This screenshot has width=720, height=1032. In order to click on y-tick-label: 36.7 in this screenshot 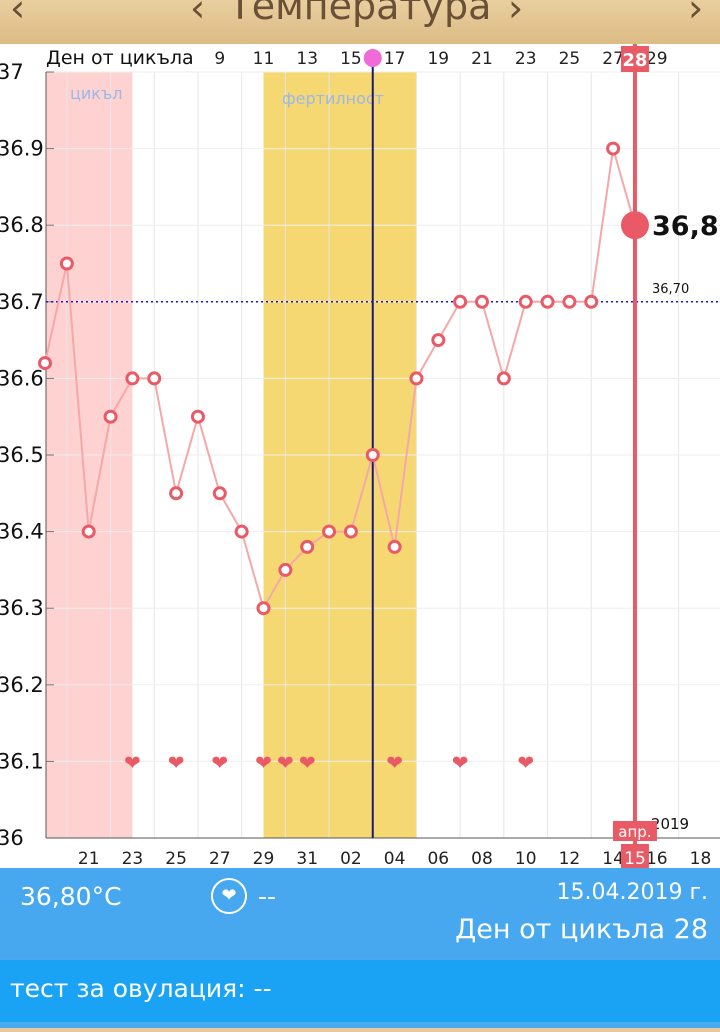, I will do `click(22, 302)`.